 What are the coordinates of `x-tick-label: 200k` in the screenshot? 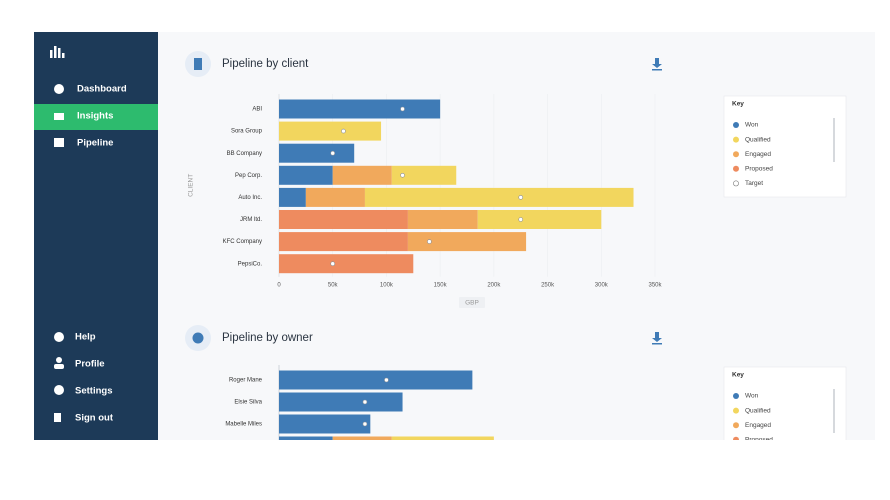 It's located at (494, 286).